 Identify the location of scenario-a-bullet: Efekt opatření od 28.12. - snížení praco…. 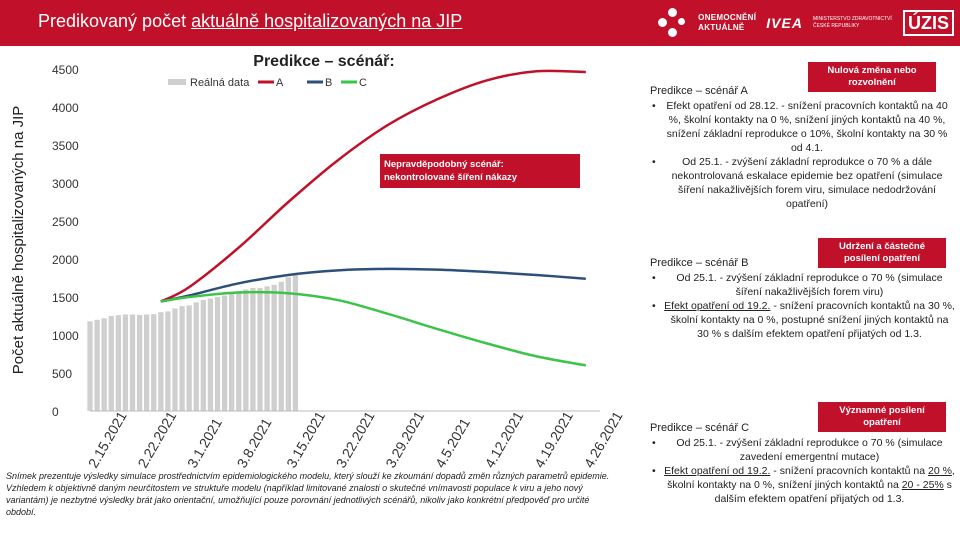
(800, 127).